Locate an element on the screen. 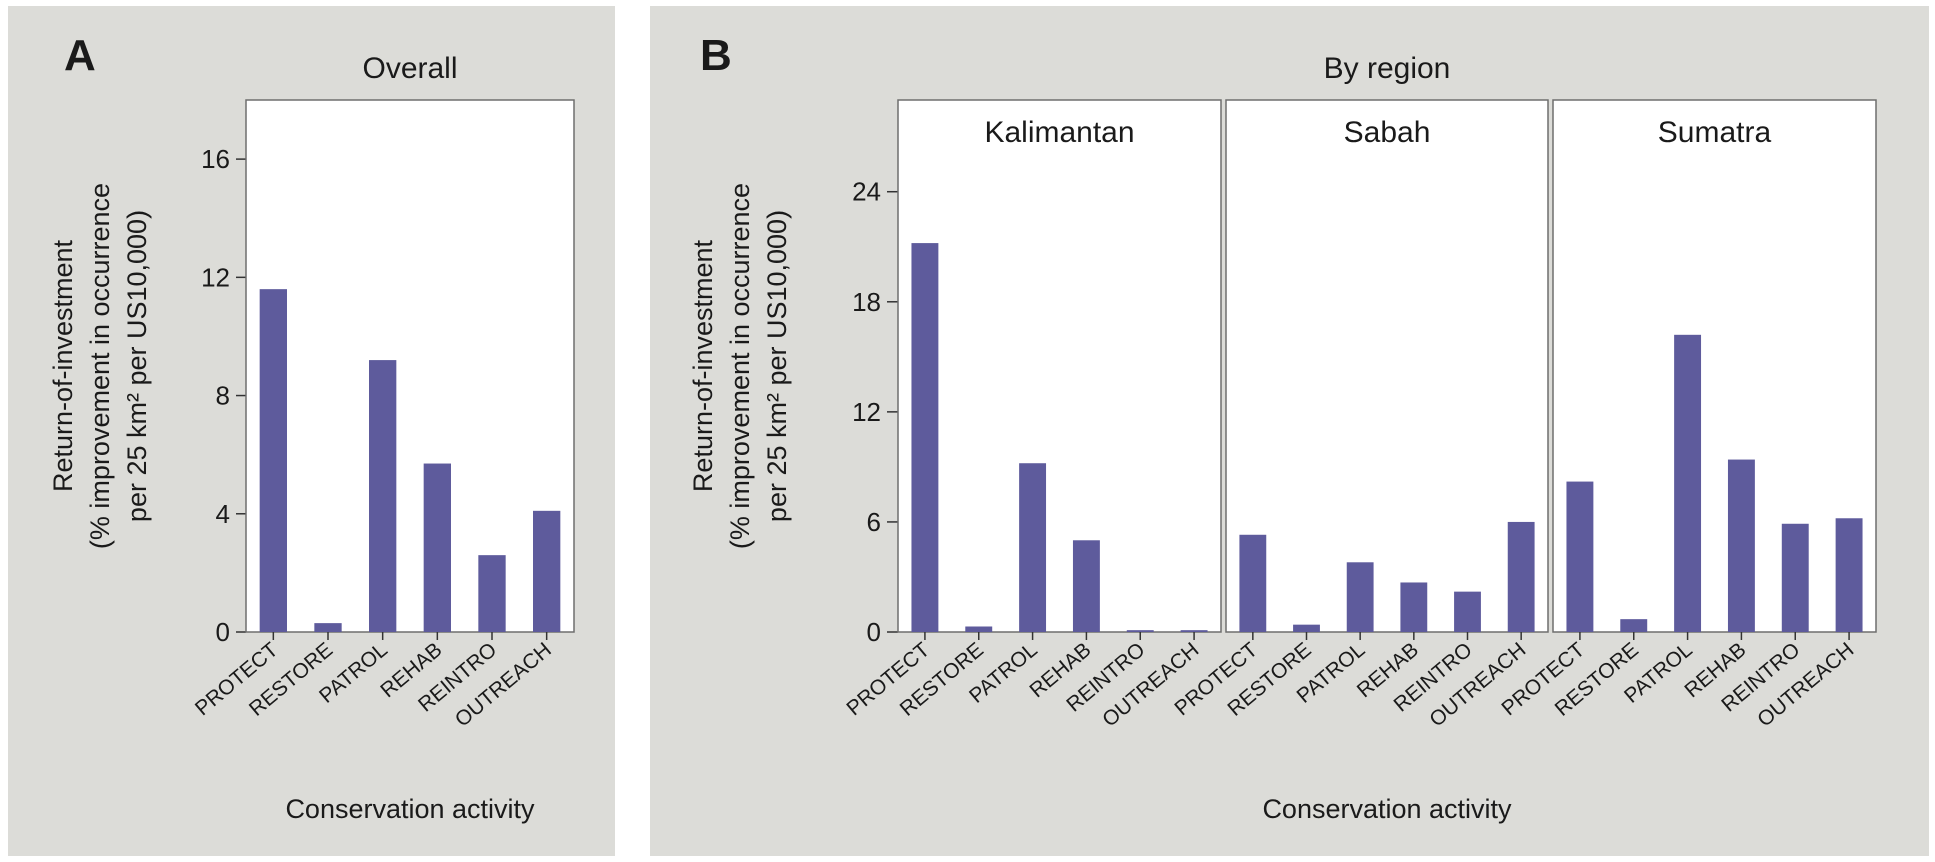 The height and width of the screenshot is (862, 1935). panel-letter: A is located at coordinates (80, 55).